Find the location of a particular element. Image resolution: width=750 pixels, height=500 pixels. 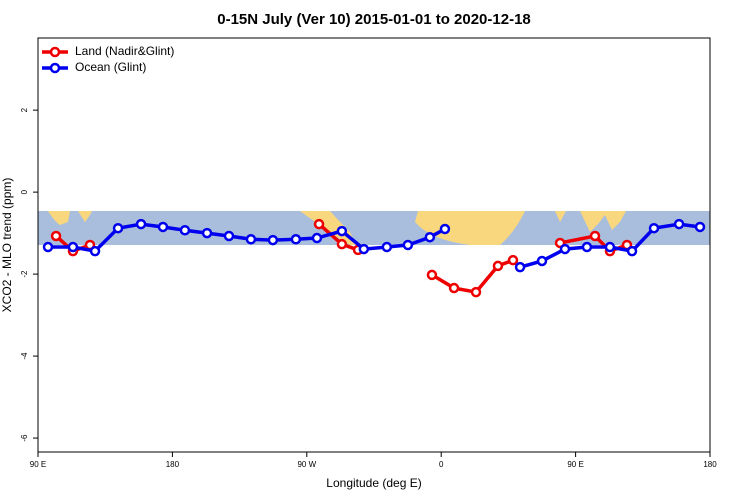

y-tick-label: 2 is located at coordinates (24, 109).